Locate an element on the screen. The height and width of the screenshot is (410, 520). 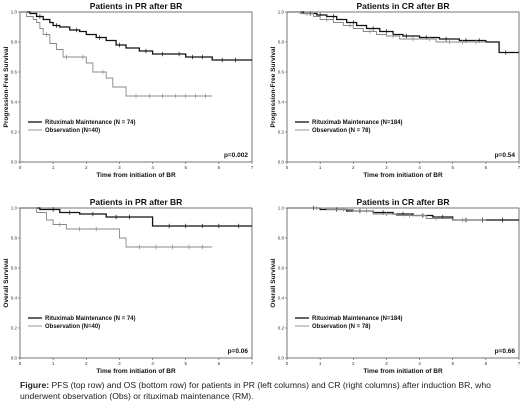
p-value-label: p=0.06 is located at coordinates (238, 351).